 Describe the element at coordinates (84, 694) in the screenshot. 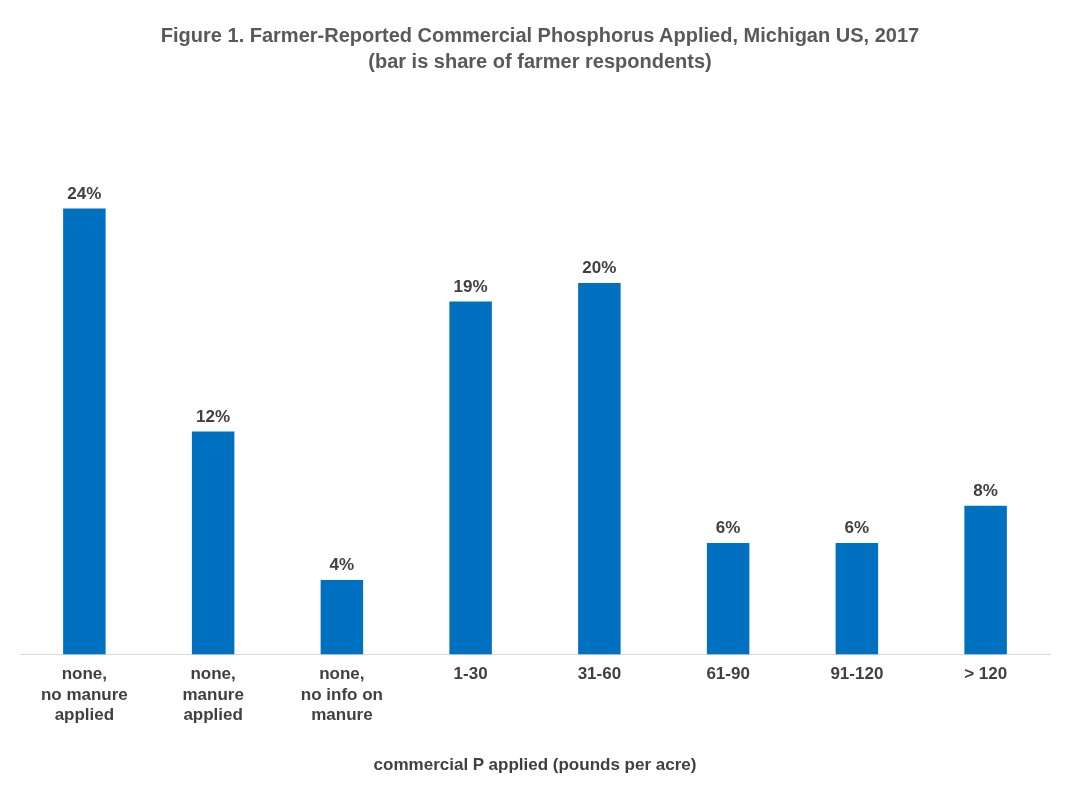

I see `x-tick-label: none, no manure applied` at that location.